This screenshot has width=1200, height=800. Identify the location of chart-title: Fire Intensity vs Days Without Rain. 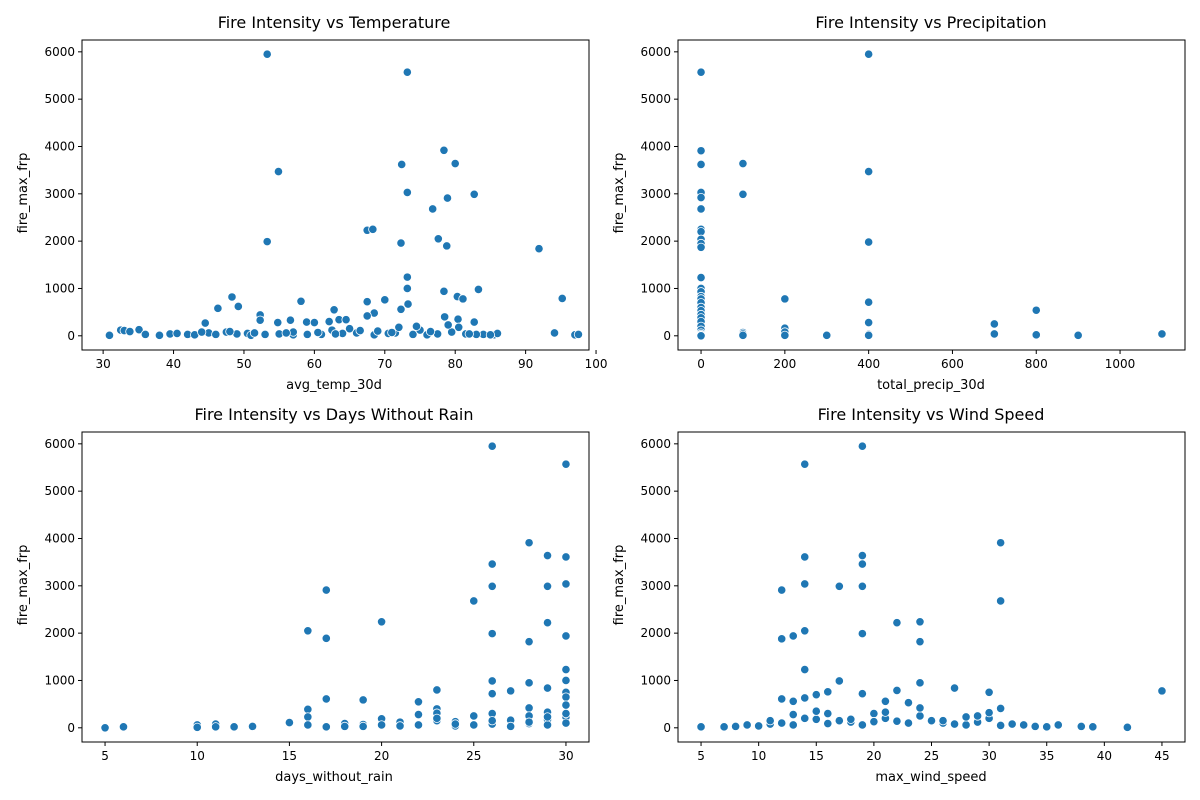
(333, 414).